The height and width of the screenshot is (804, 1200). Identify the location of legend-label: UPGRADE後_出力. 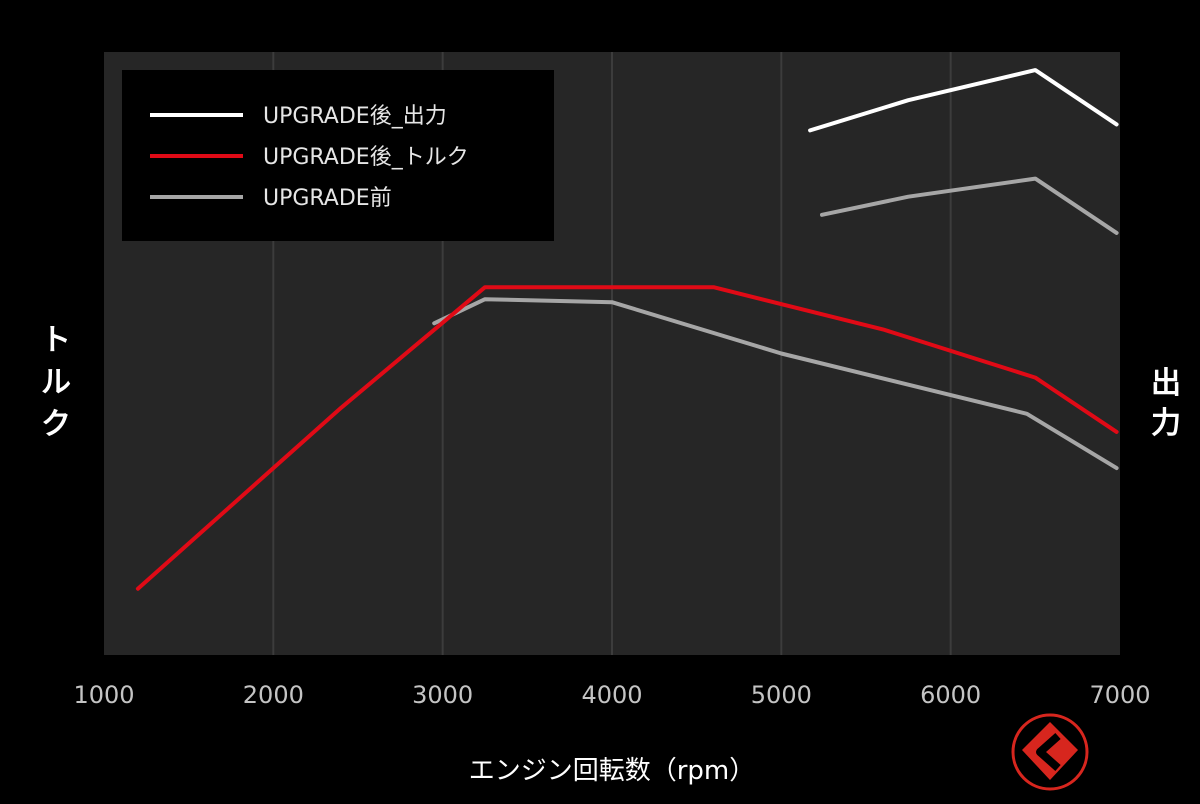
(355, 116).